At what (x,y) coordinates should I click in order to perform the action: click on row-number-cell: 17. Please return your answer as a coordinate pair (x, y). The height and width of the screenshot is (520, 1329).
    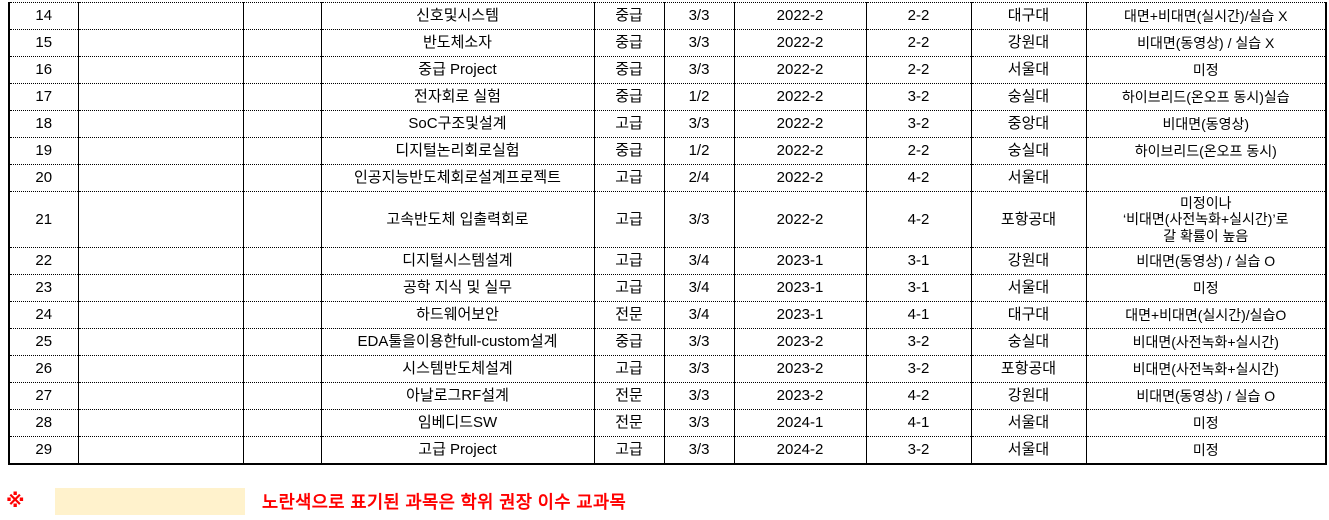
    Looking at the image, I should click on (43, 97).